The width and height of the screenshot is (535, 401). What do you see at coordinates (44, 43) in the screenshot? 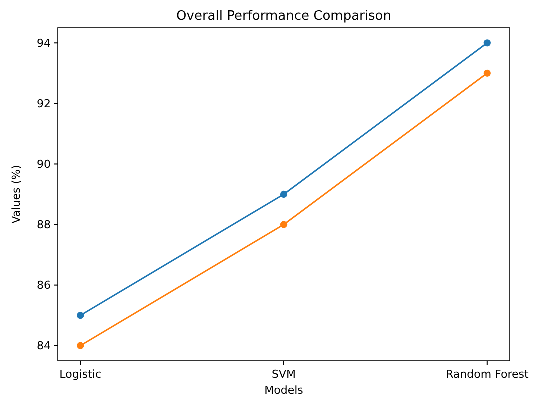
I see `y-tick-label: 94` at bounding box center [44, 43].